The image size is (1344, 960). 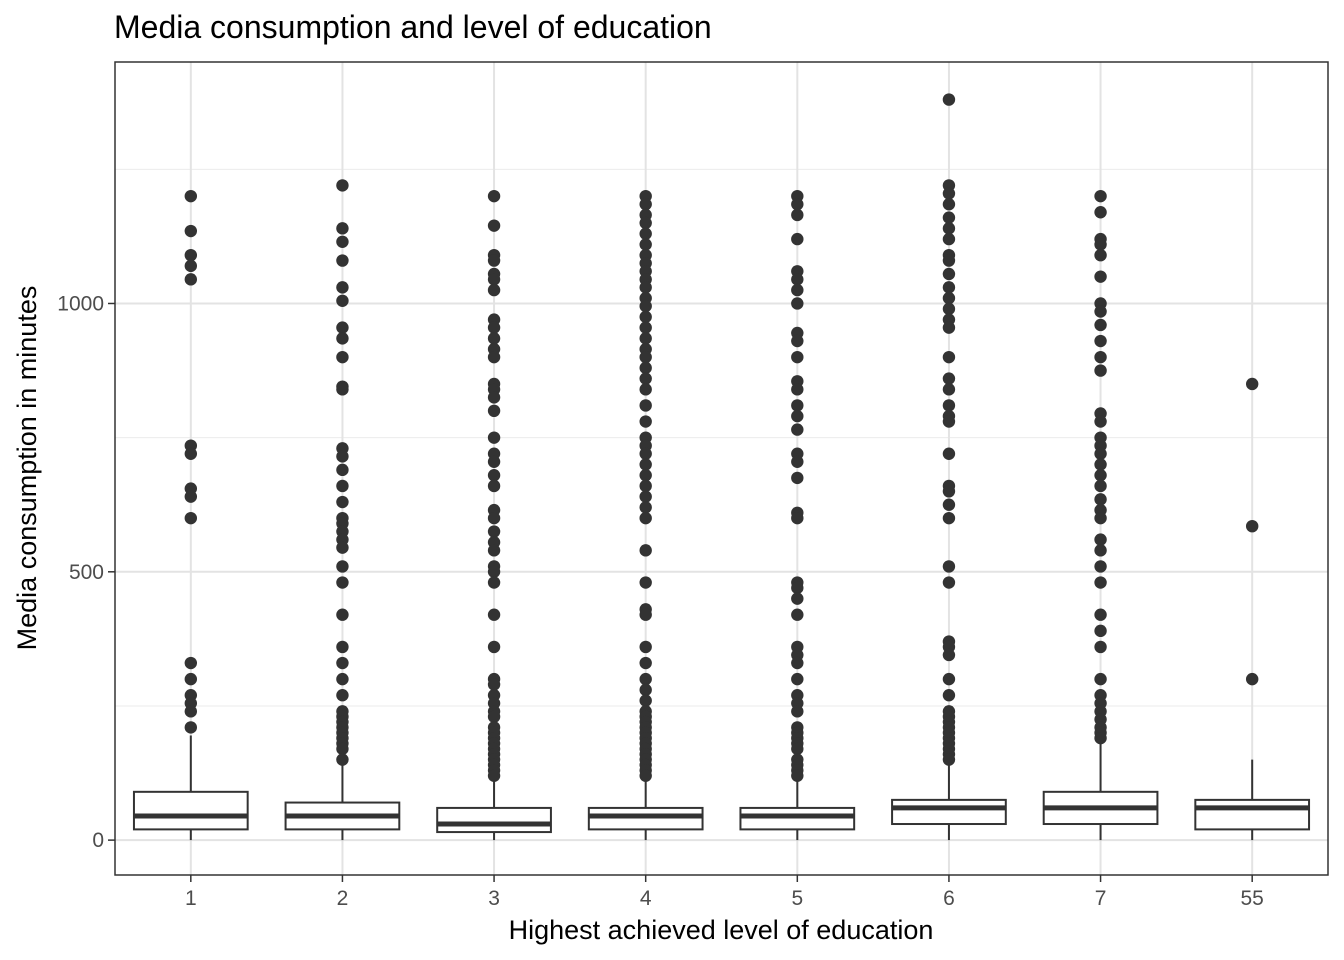 I want to click on y-tick-label: 500, so click(x=86, y=572).